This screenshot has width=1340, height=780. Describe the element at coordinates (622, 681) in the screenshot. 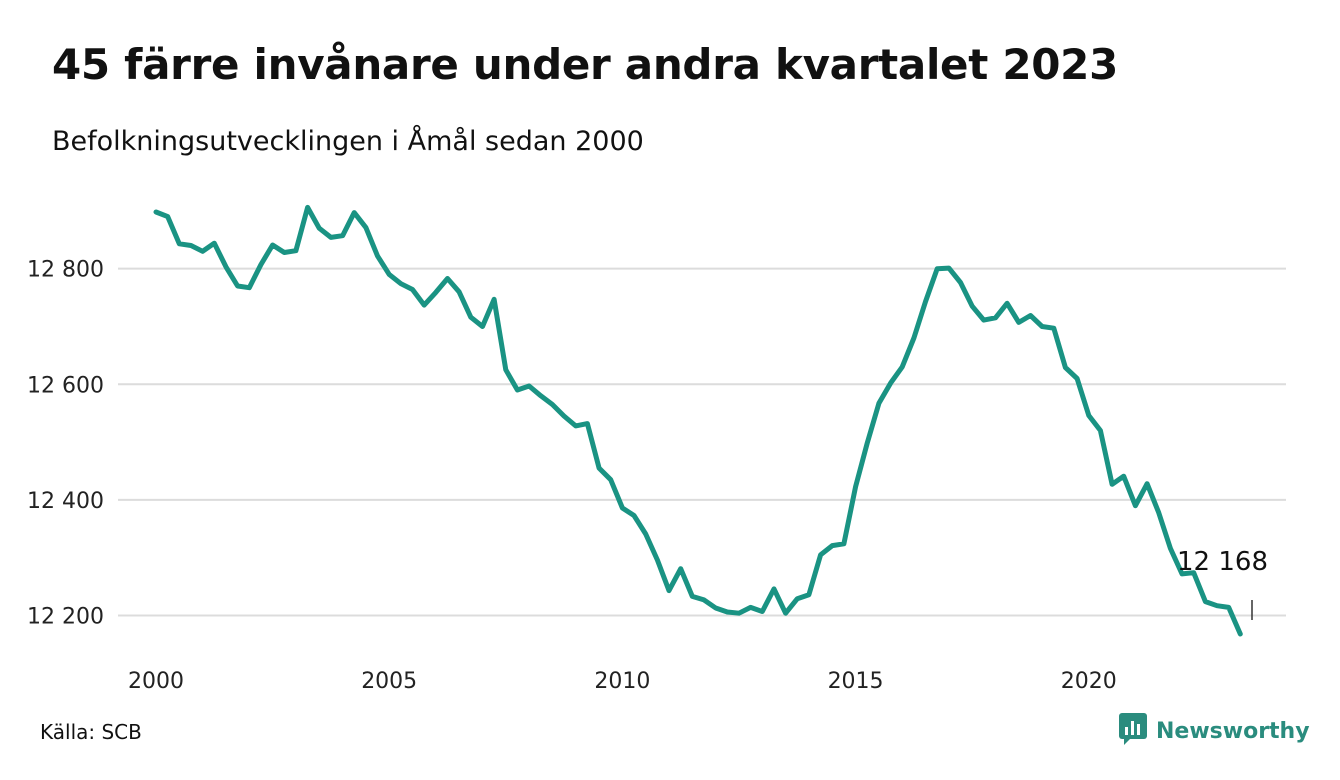

I see `x-tick-label: 2010` at that location.